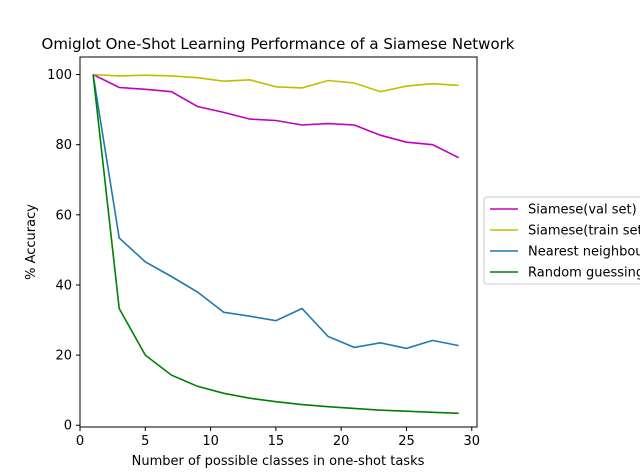  I want to click on x-tick-label: 30, so click(472, 441).